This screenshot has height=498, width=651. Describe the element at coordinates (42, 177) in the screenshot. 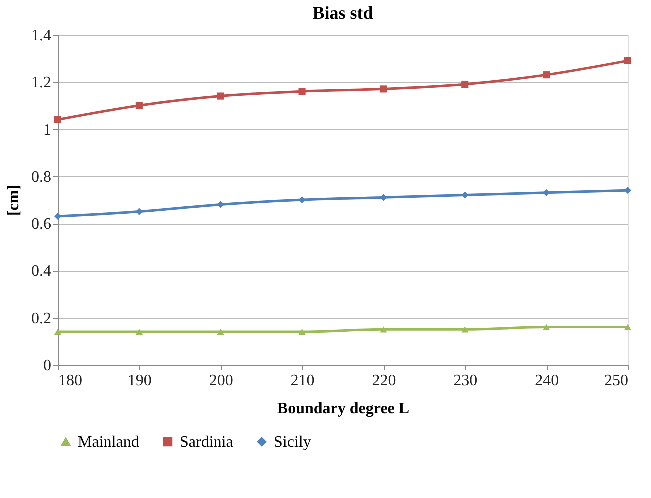

I see `y-tick-label: 0.8` at that location.